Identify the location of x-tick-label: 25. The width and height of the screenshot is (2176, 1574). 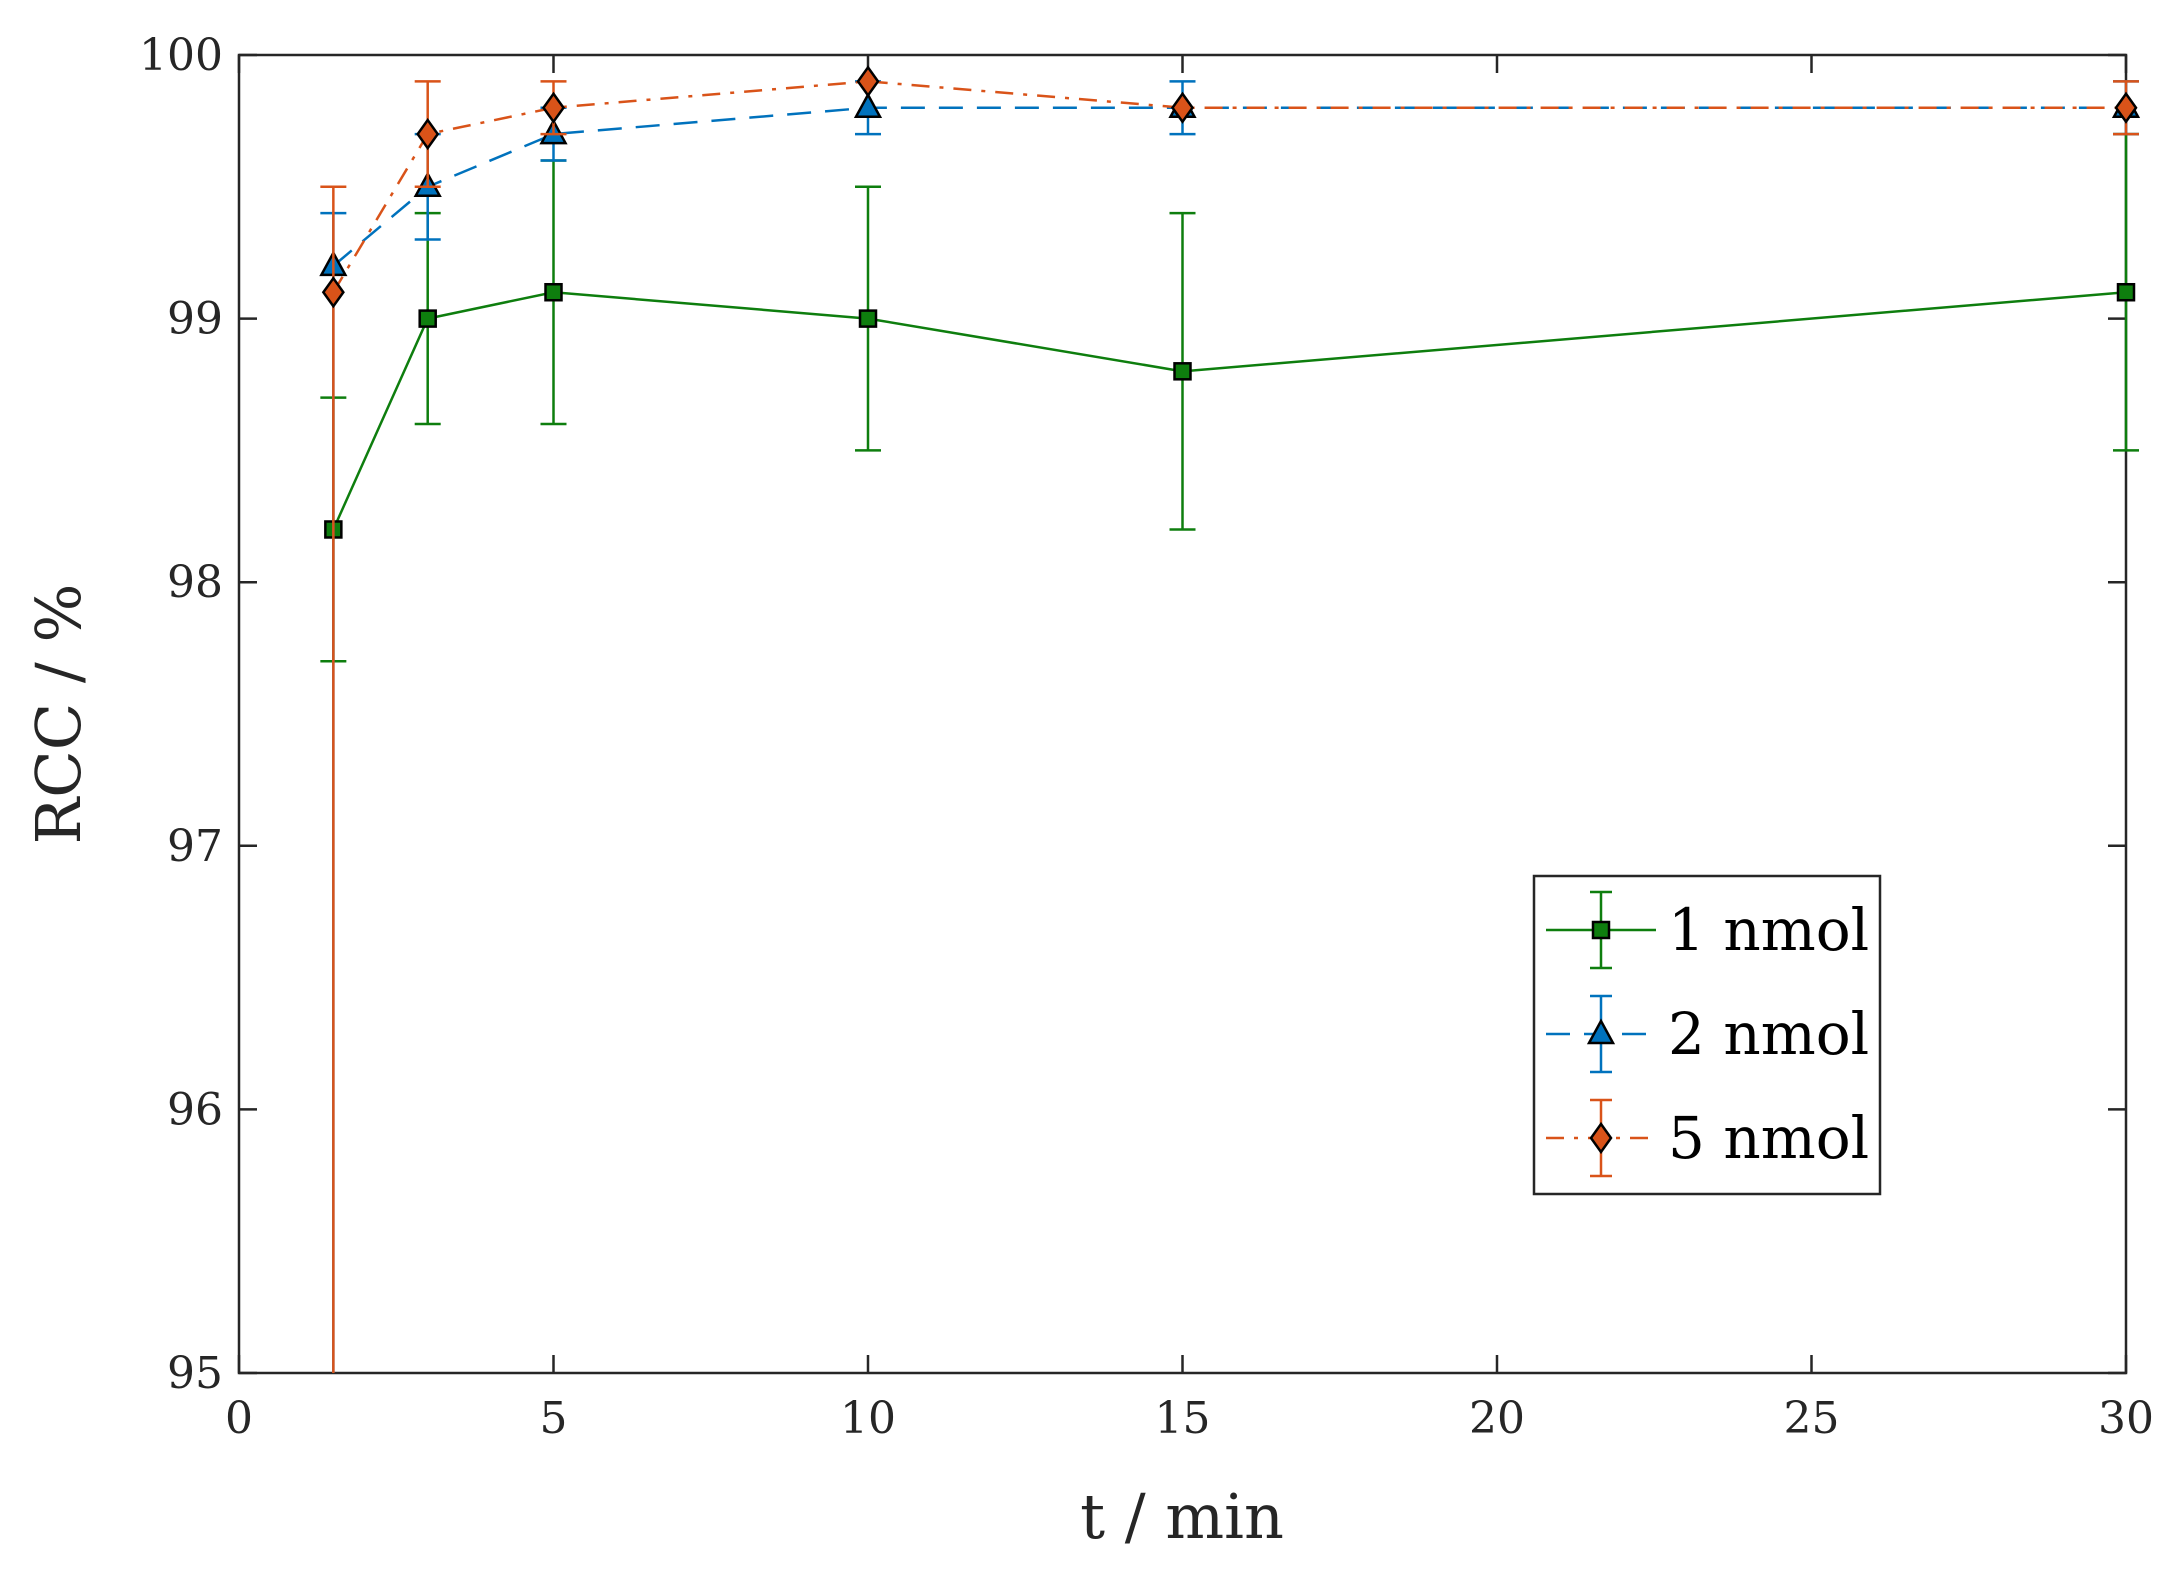
(1812, 1418).